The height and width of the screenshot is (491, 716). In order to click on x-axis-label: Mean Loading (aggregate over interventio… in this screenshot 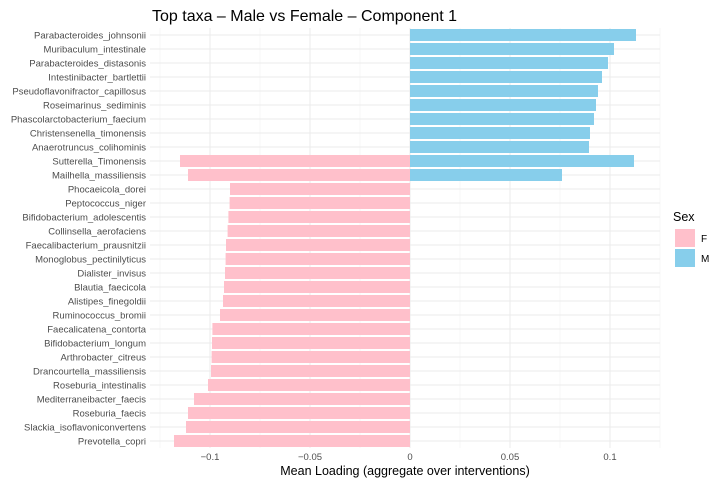, I will do `click(404, 471)`.